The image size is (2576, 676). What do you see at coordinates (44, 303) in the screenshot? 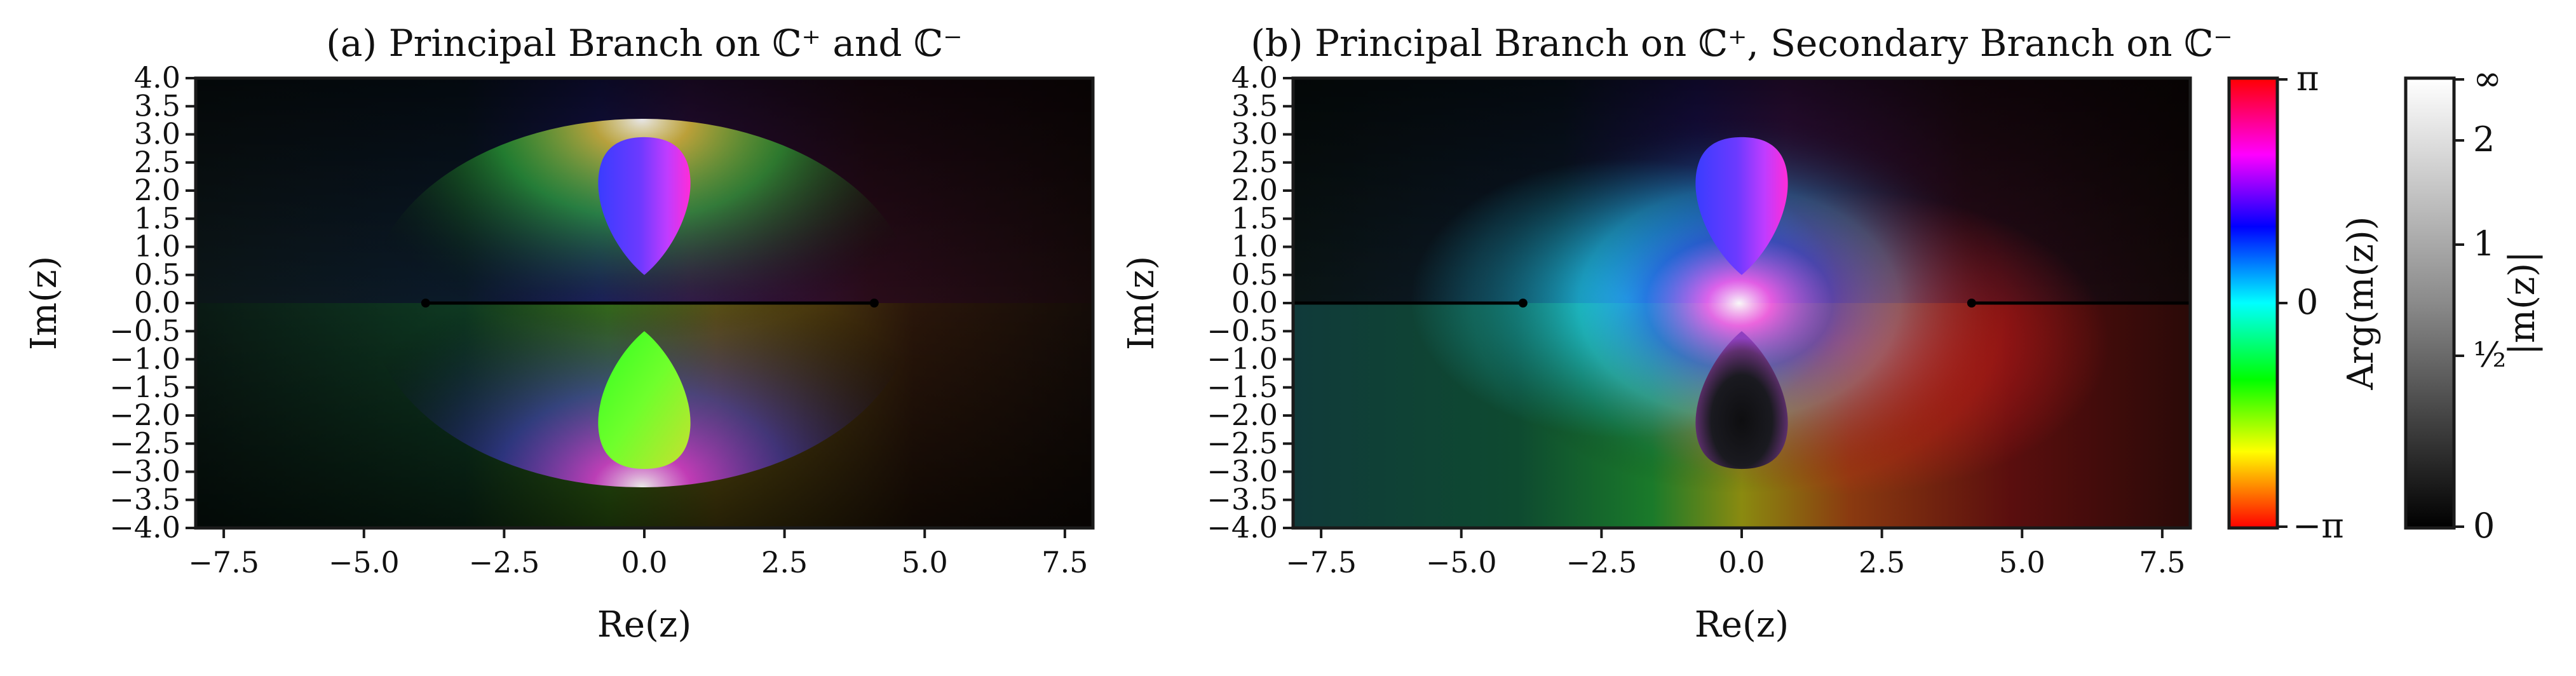
I see `panel-a-ylabel: Im(z)` at bounding box center [44, 303].